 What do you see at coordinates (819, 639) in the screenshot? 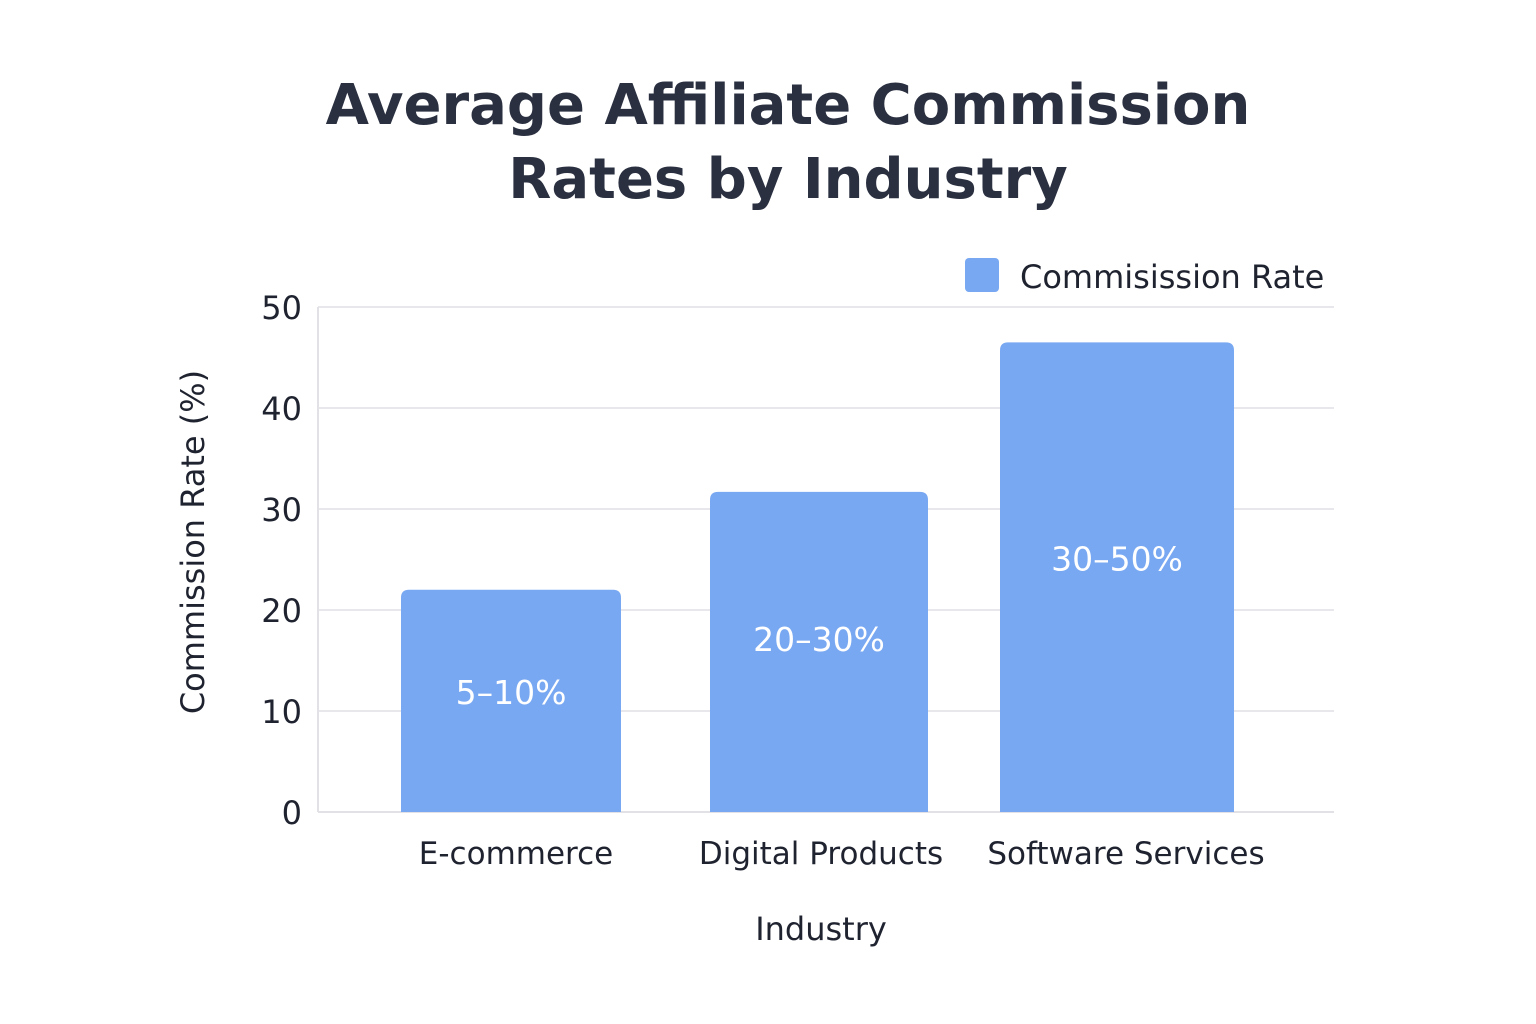
I see `bar-data-label: 20–30%` at bounding box center [819, 639].